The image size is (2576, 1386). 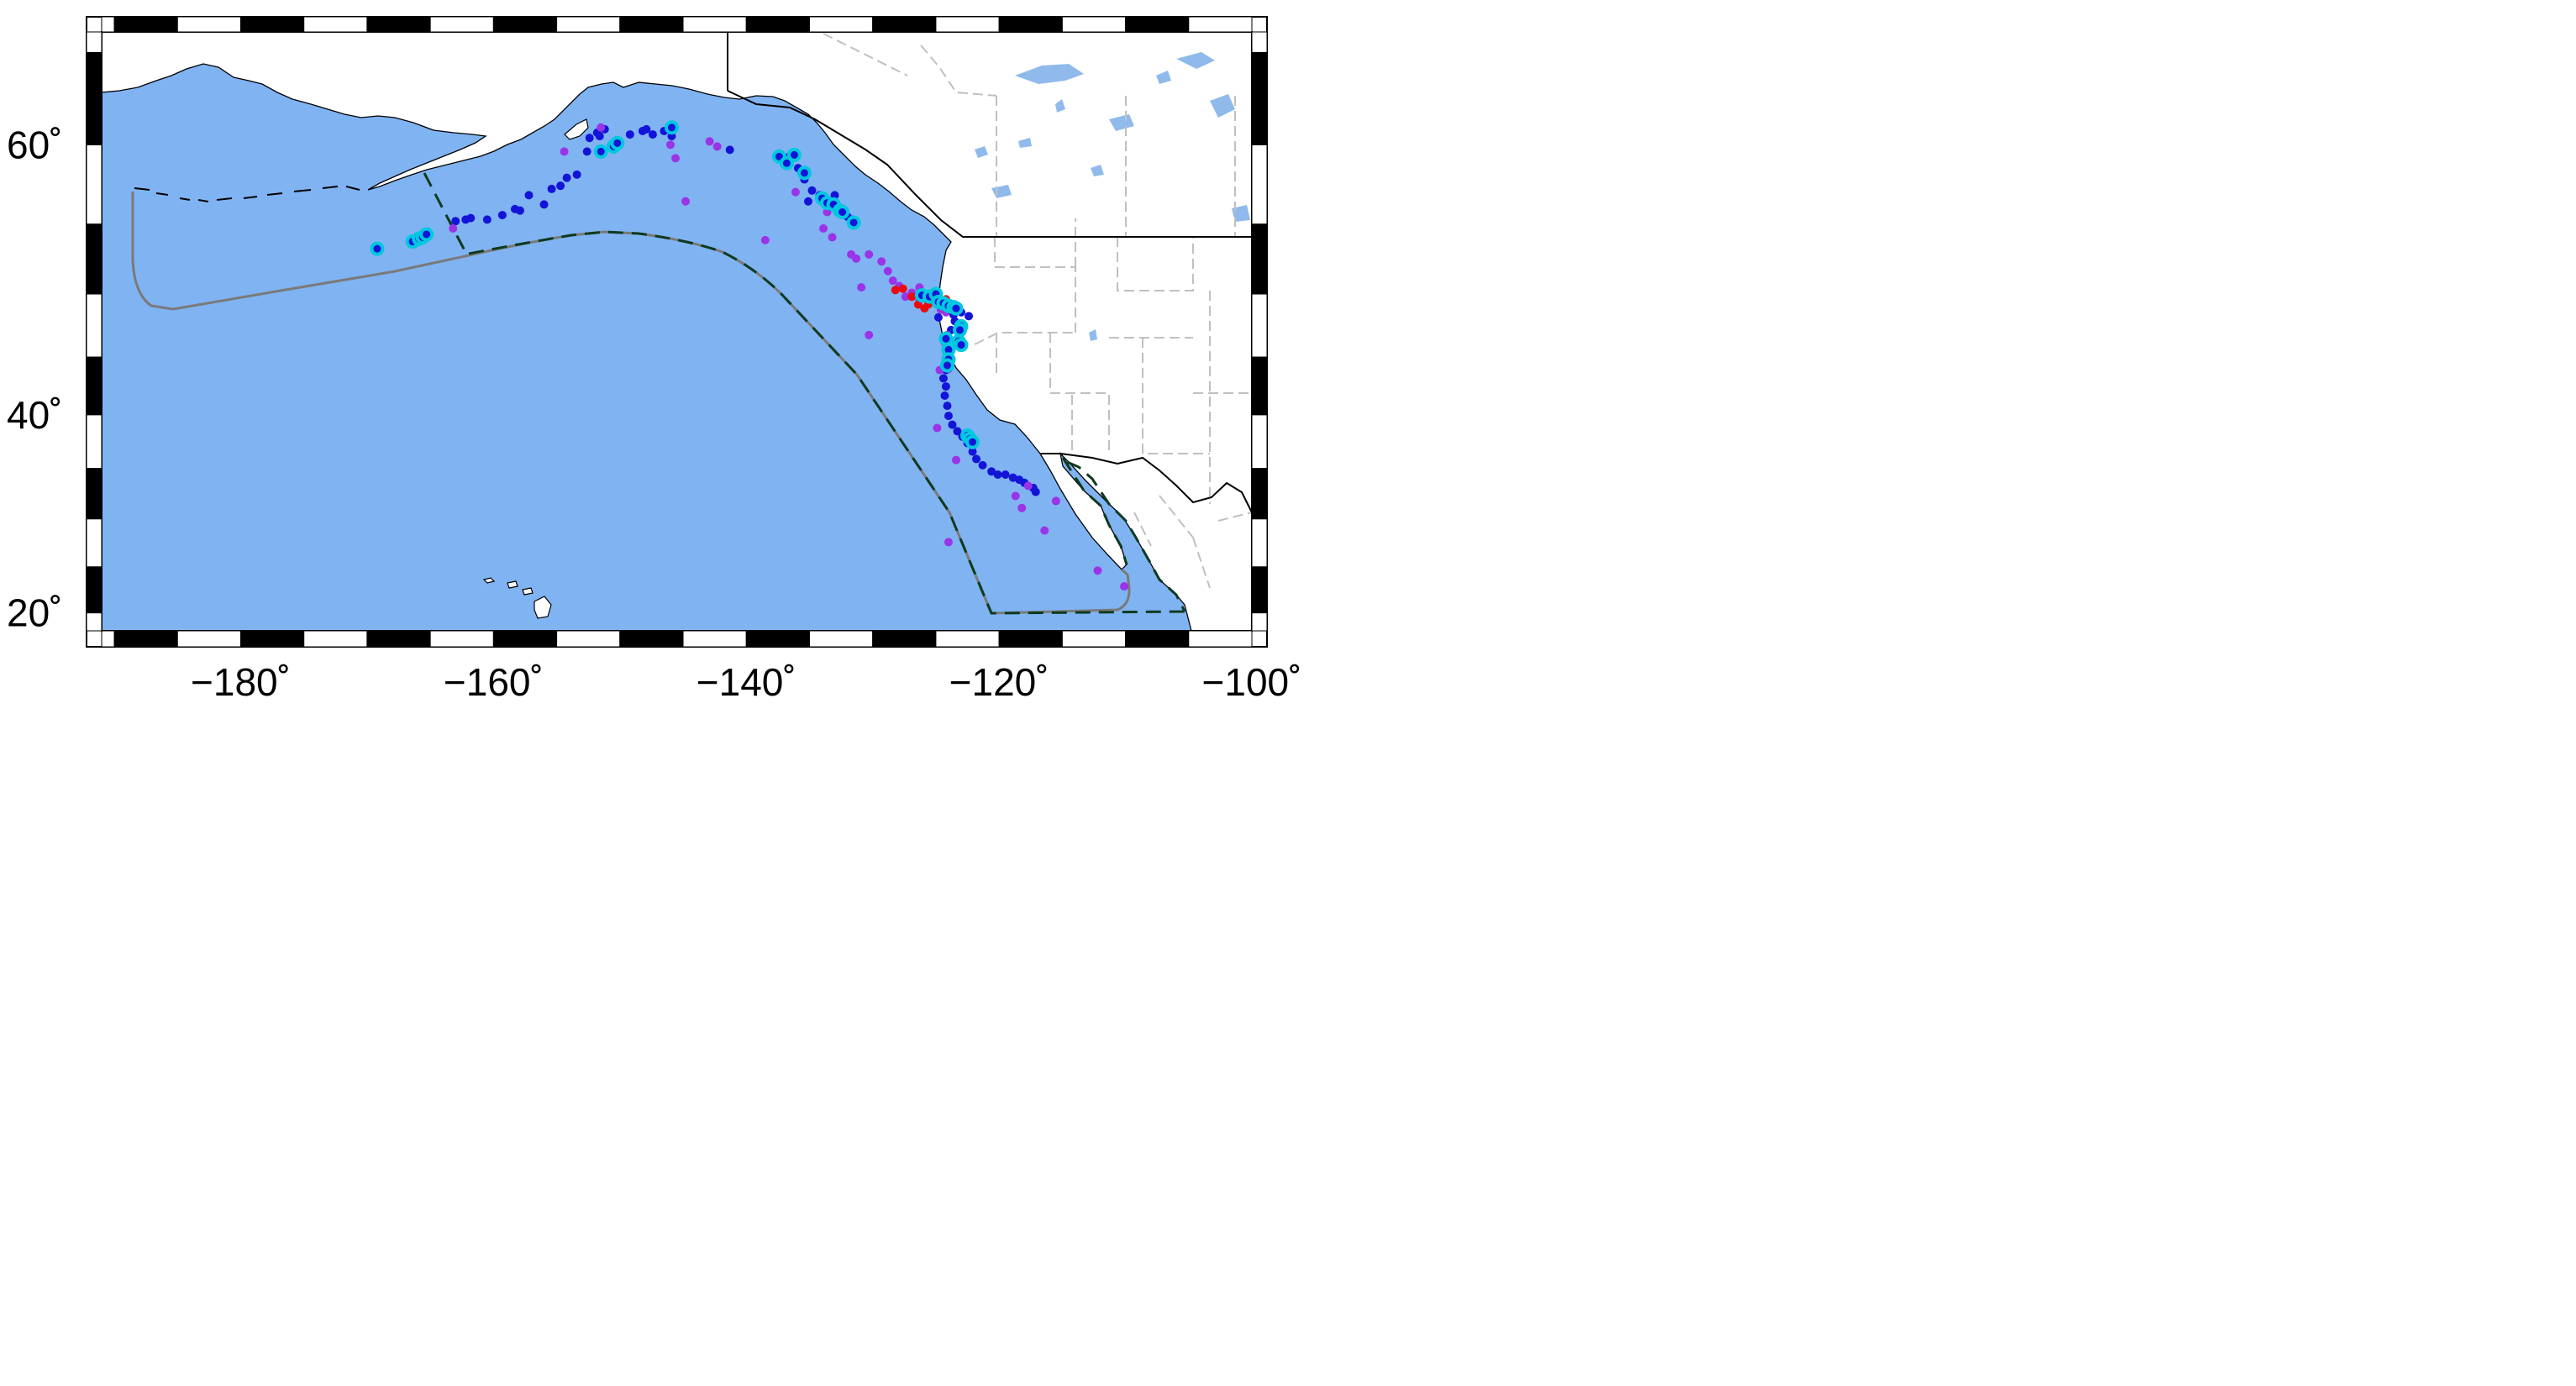 What do you see at coordinates (494, 682) in the screenshot?
I see `x-tick-label: −160˚` at bounding box center [494, 682].